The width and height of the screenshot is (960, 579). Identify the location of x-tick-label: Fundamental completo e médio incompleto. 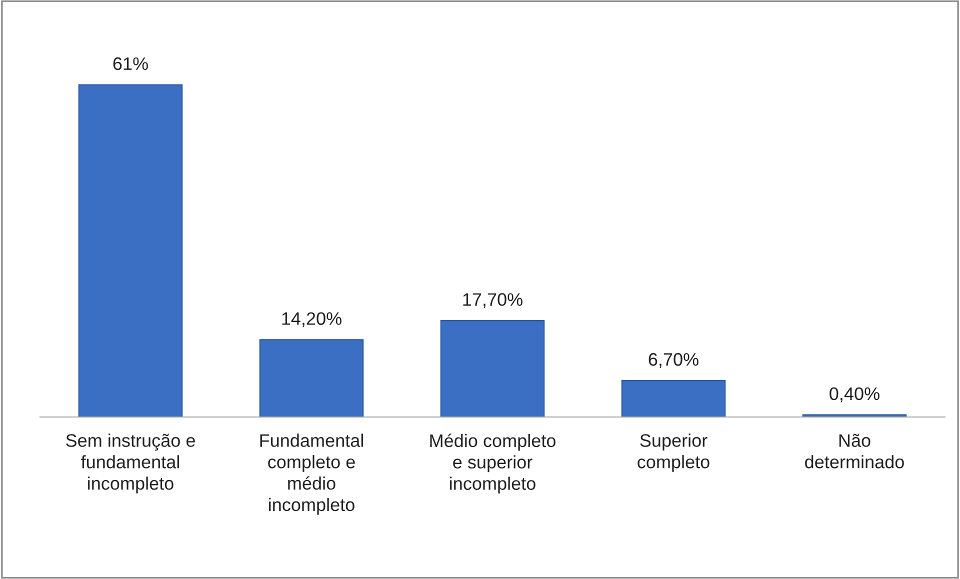
(311, 474).